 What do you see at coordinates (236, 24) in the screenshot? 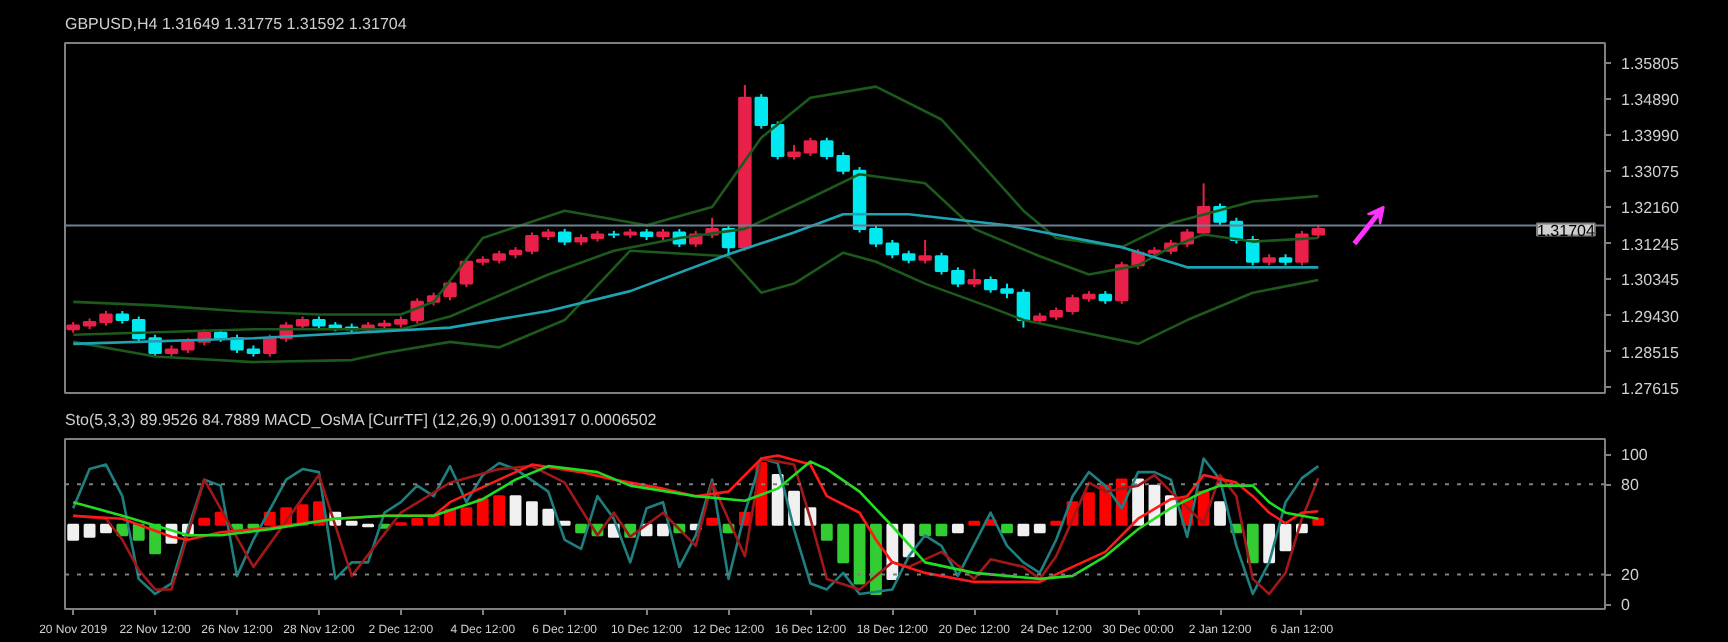
I see `chart-title: GBPUSD,H4 1.31649 1.31775 1.31592 1.31704` at bounding box center [236, 24].